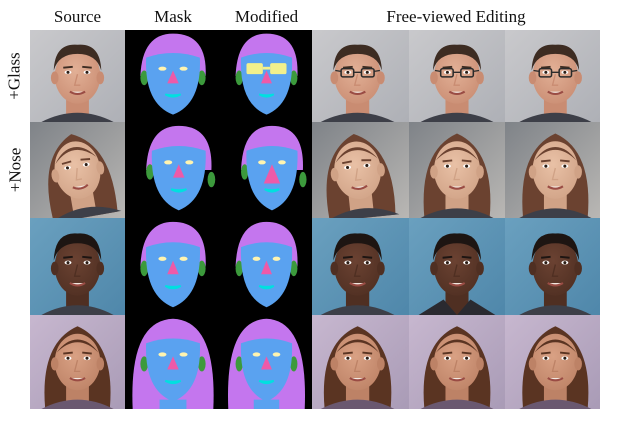 This screenshot has width=630, height=425. What do you see at coordinates (173, 16) in the screenshot?
I see `header-mask: Mask` at bounding box center [173, 16].